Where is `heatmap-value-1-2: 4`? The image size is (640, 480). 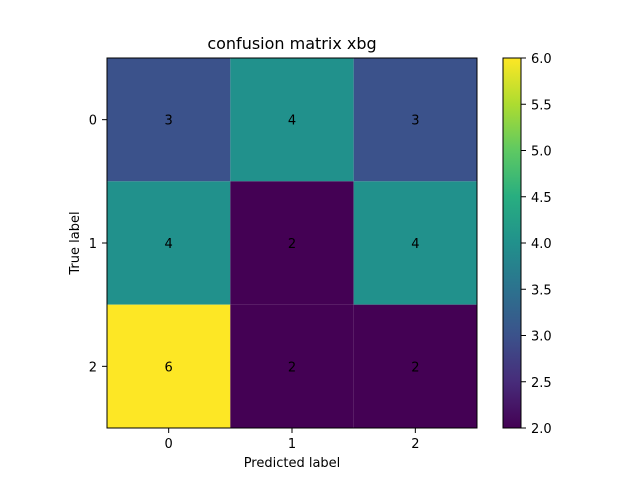
heatmap-value-1-2: 4 is located at coordinates (415, 244).